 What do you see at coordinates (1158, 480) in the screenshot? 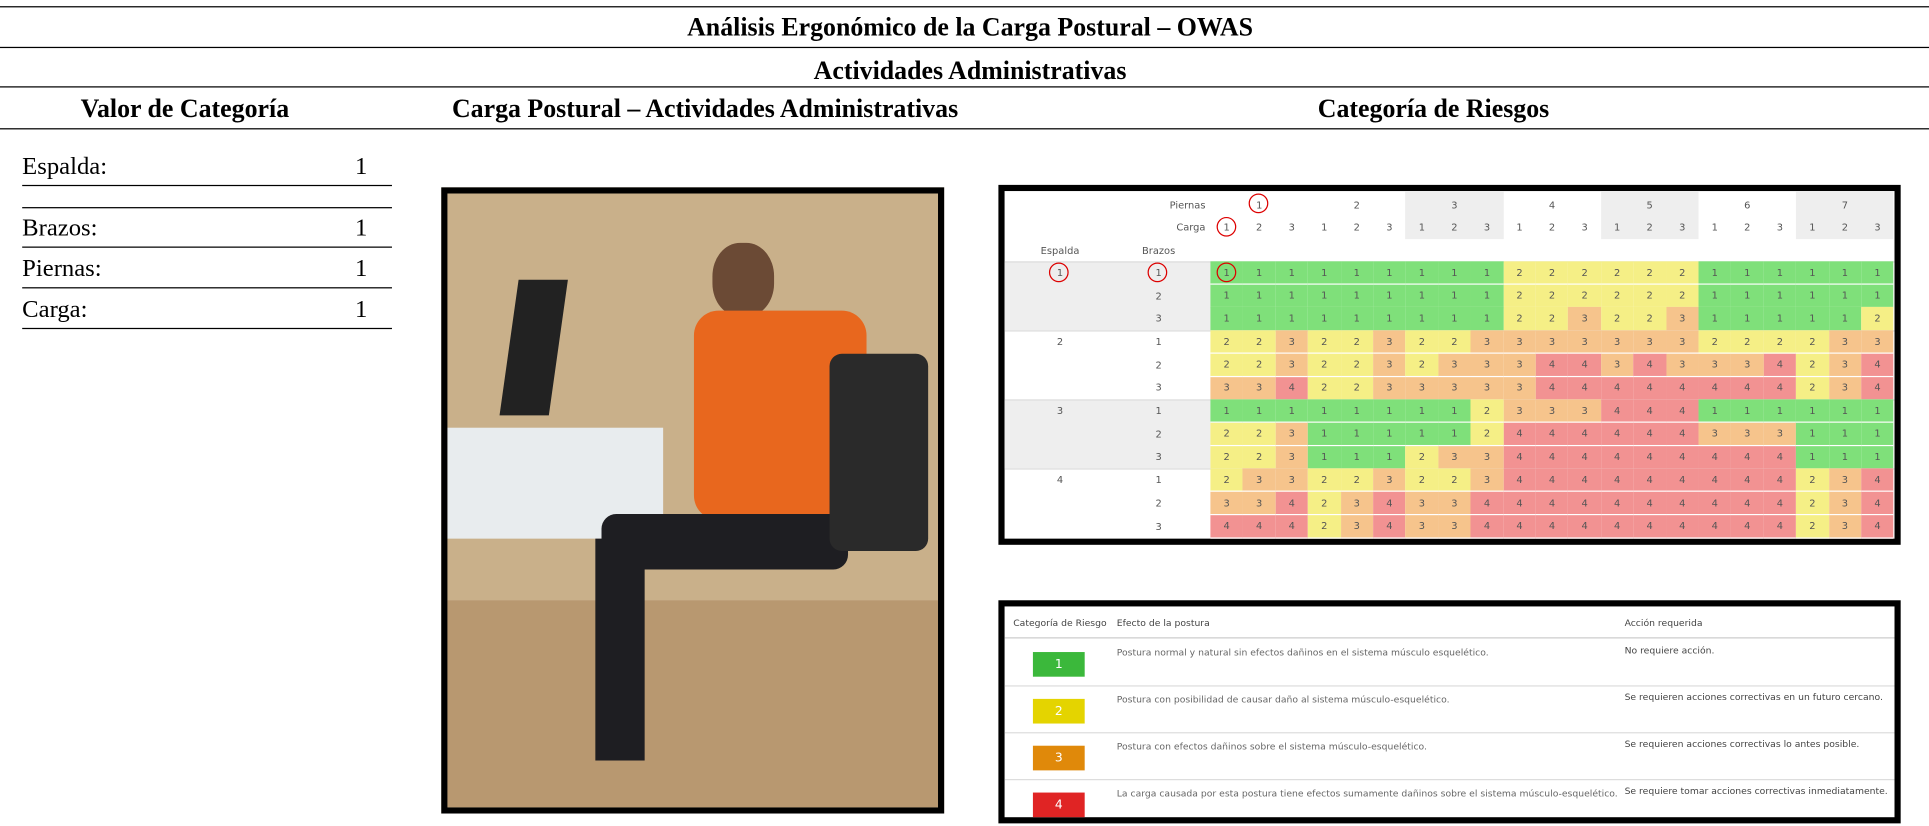
I see `brazos-value: 1` at bounding box center [1158, 480].